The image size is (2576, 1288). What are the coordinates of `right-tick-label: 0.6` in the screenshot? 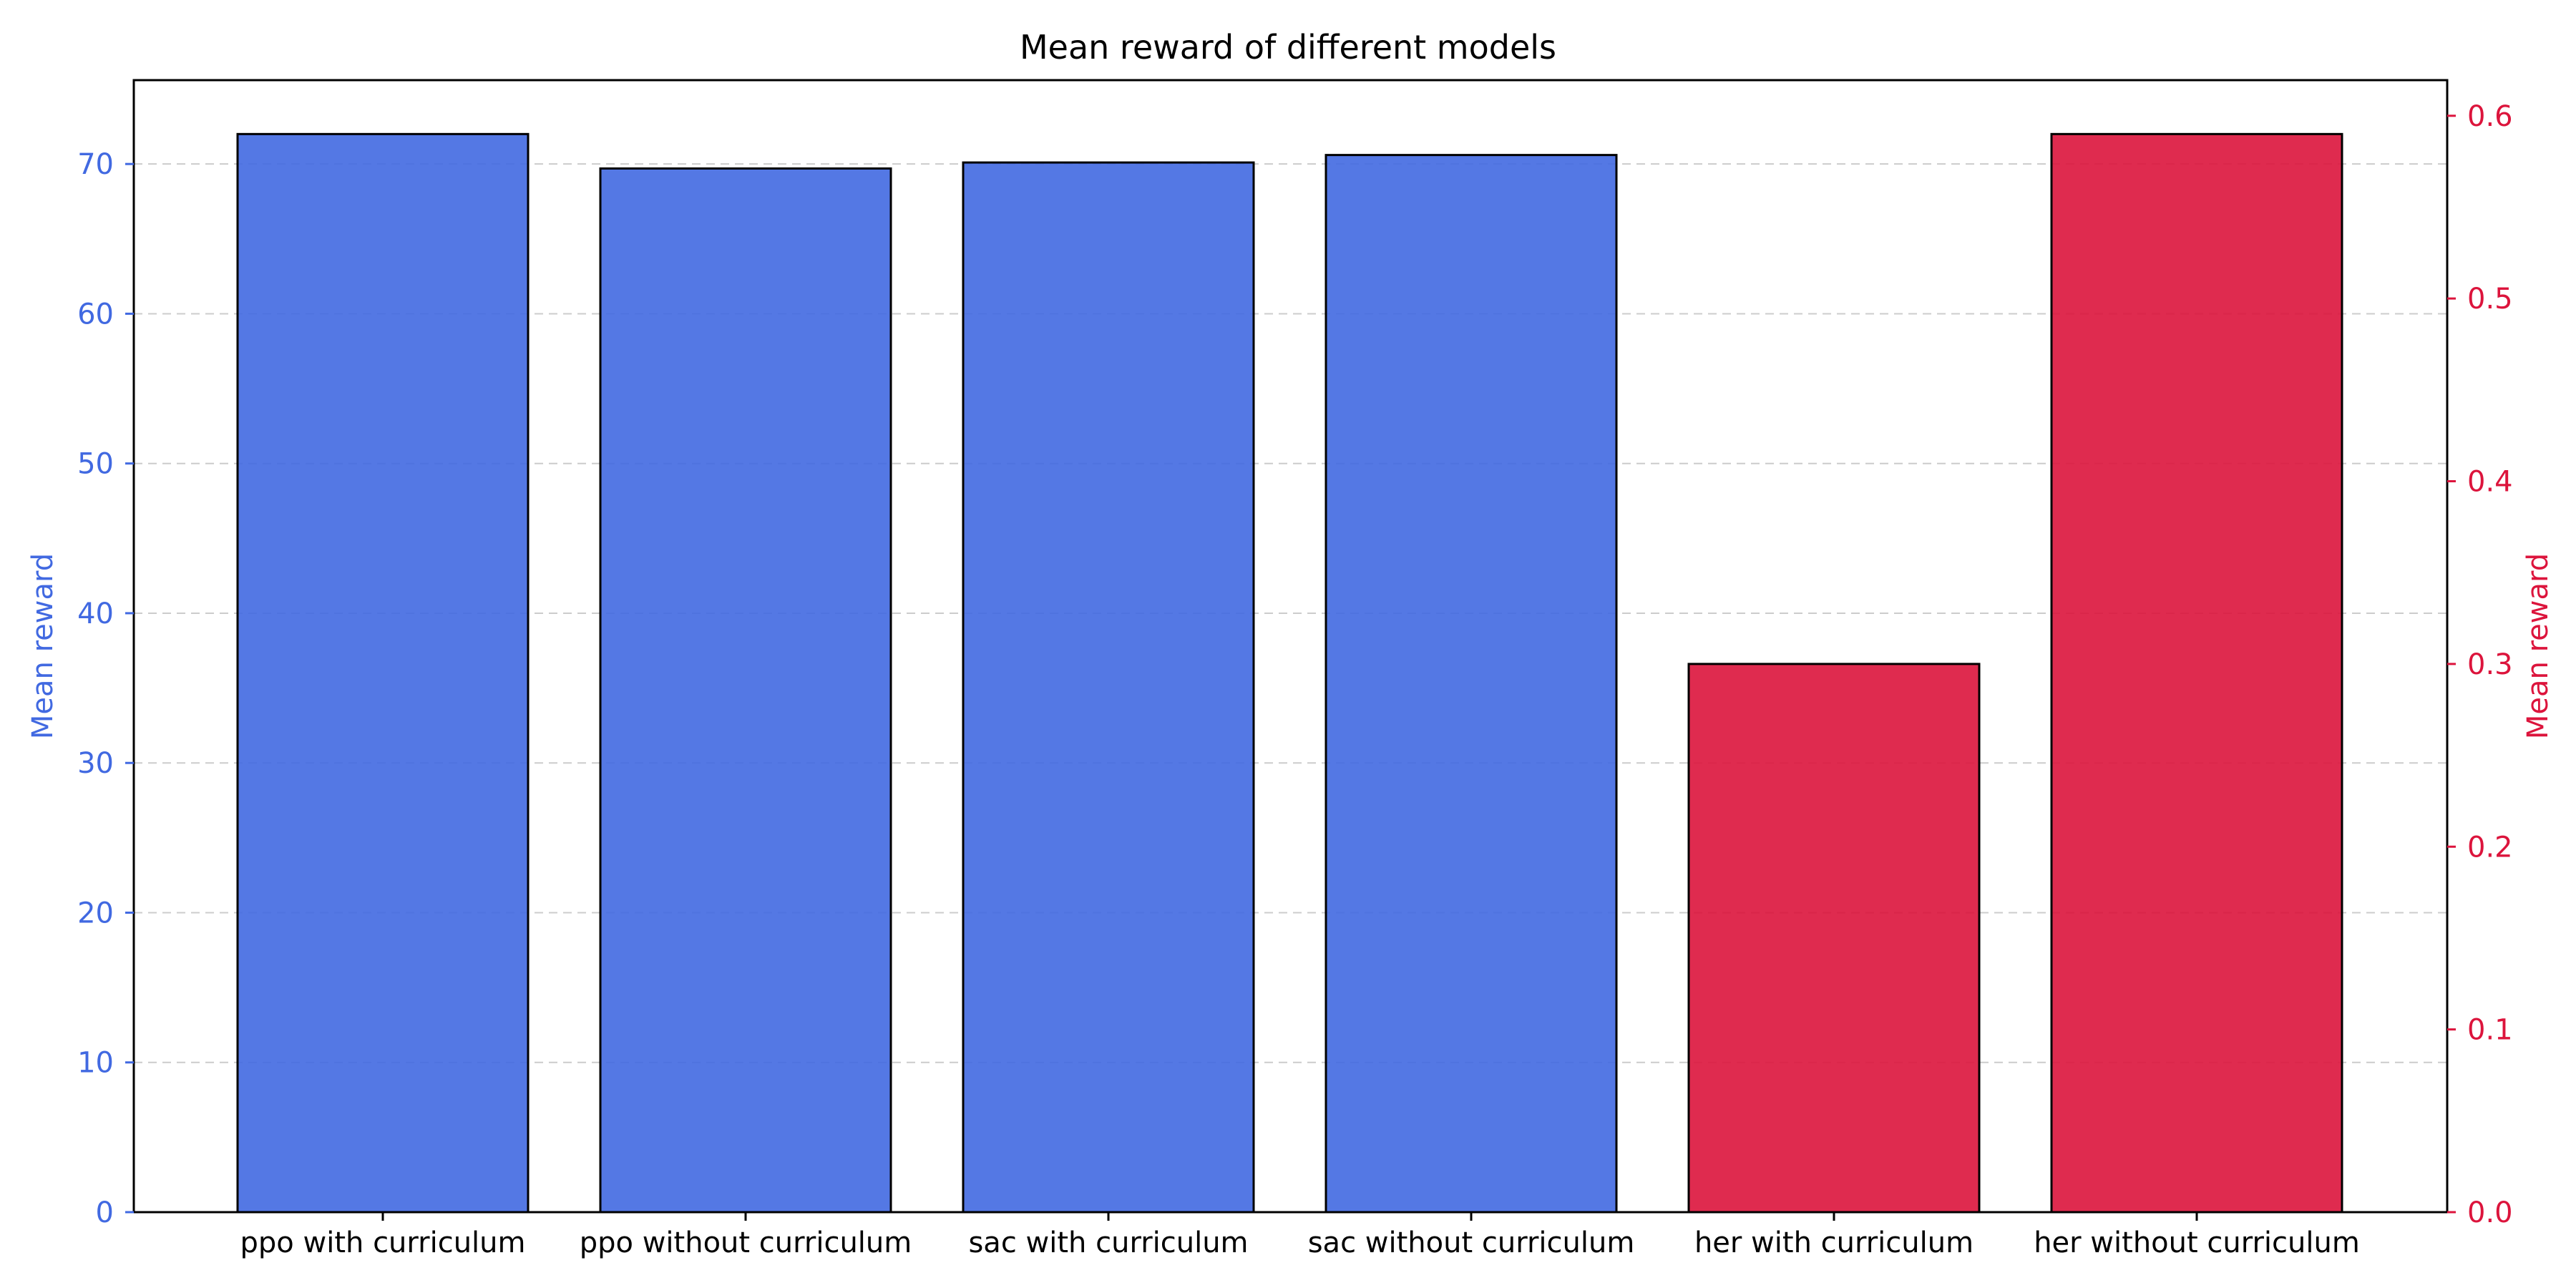 It's located at (2490, 116).